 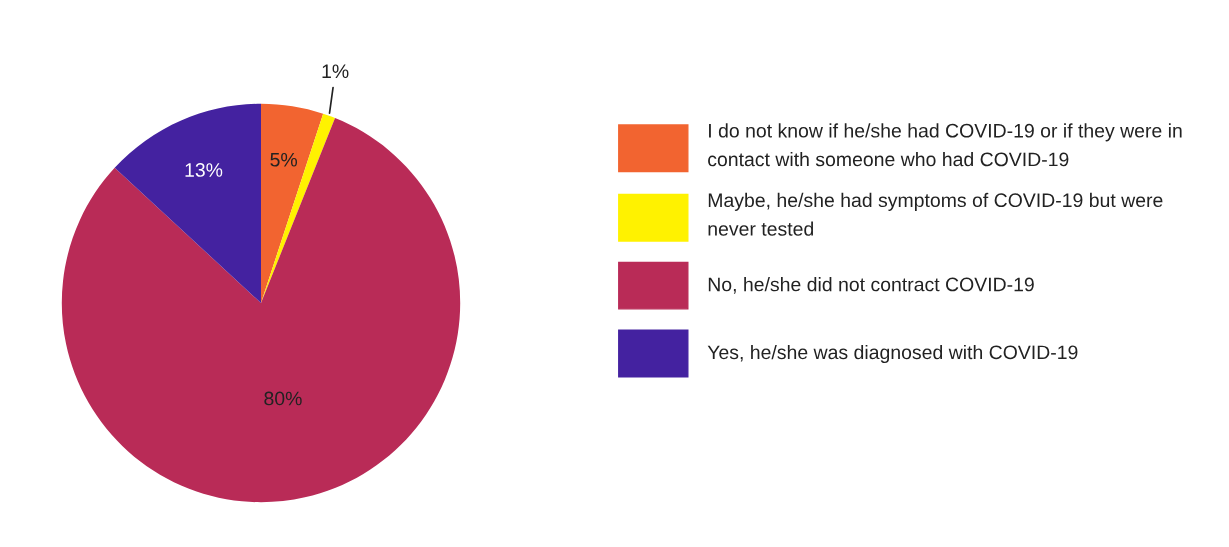 I want to click on data-label: 13%, so click(x=204, y=170).